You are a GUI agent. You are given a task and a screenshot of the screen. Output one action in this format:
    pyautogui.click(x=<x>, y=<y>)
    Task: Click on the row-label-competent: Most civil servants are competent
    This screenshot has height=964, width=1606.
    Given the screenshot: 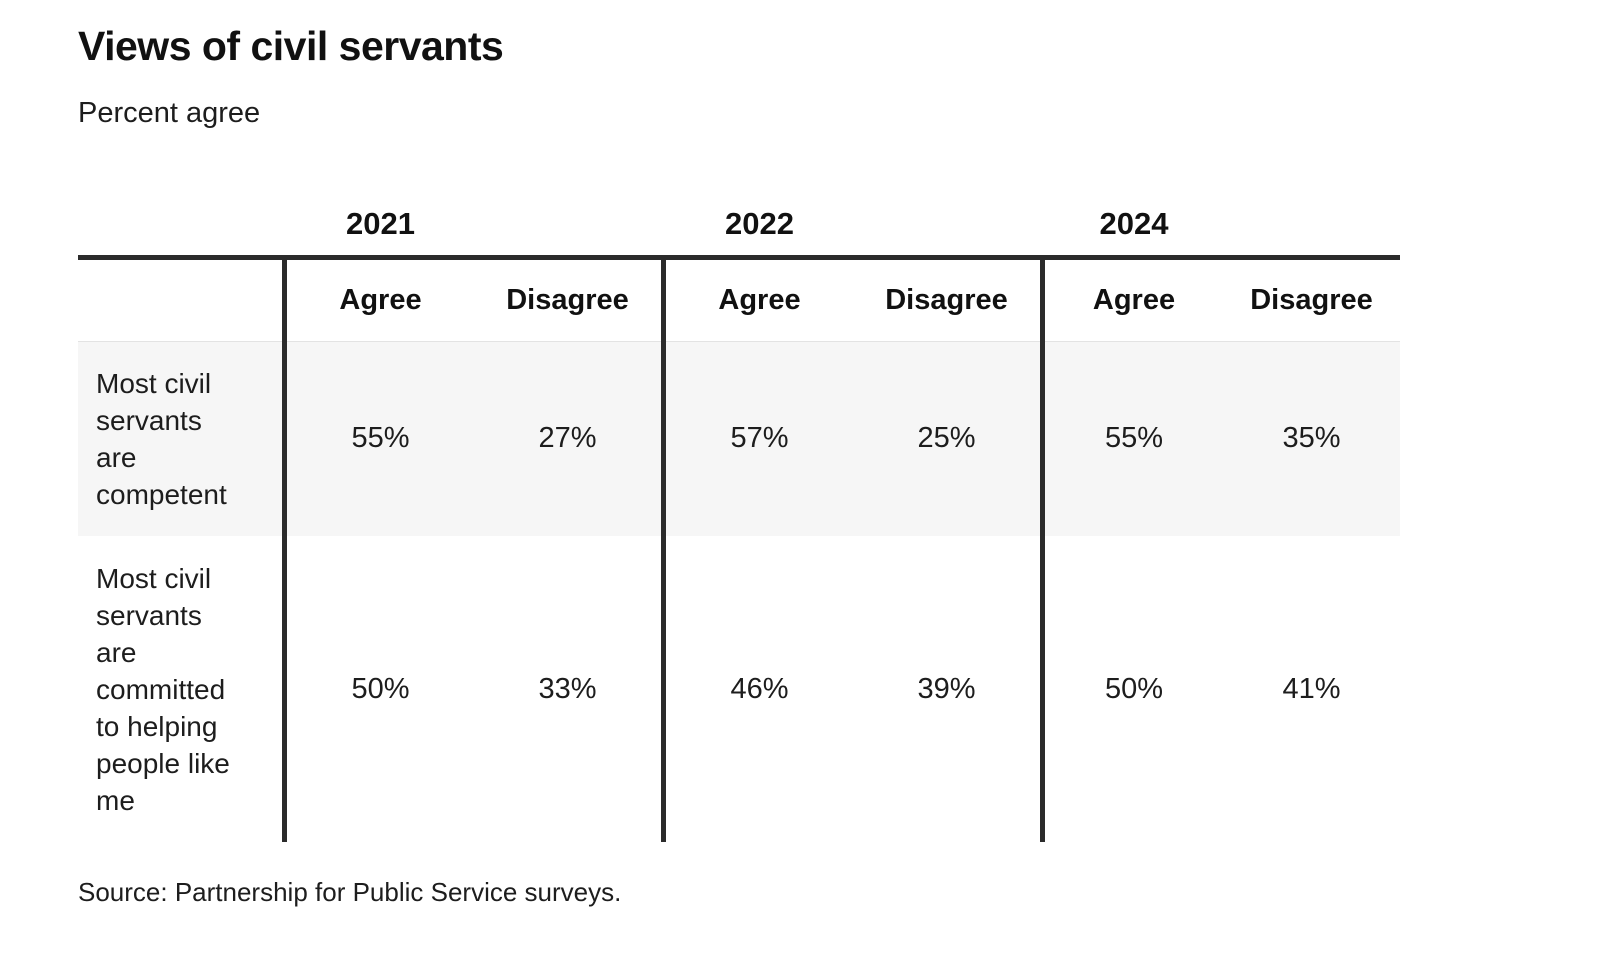 What is the action you would take?
    pyautogui.click(x=161, y=438)
    